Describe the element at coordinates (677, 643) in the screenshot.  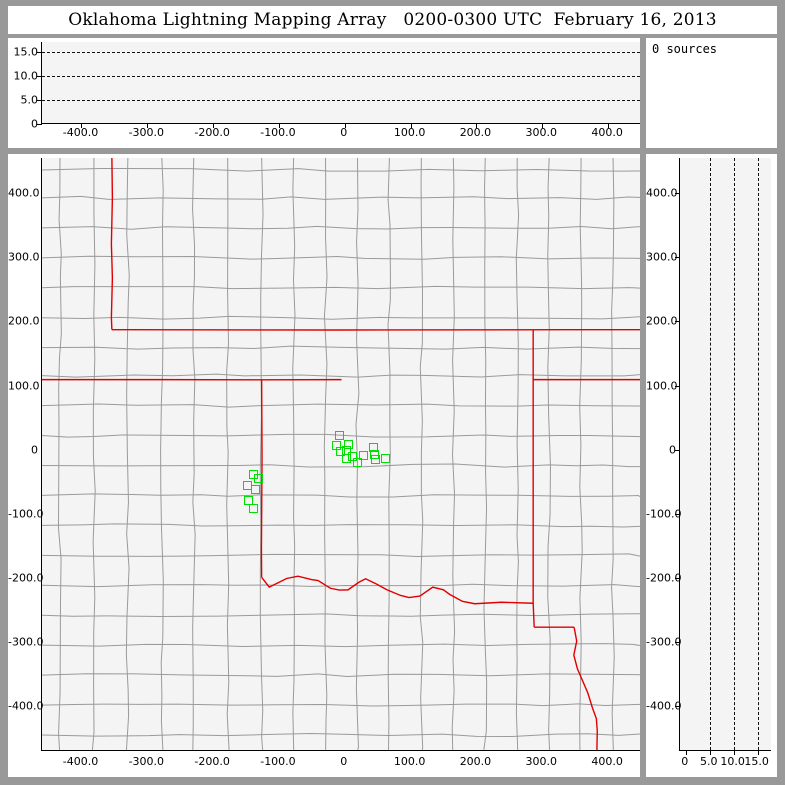
I see `ytick-mark--300.0` at that location.